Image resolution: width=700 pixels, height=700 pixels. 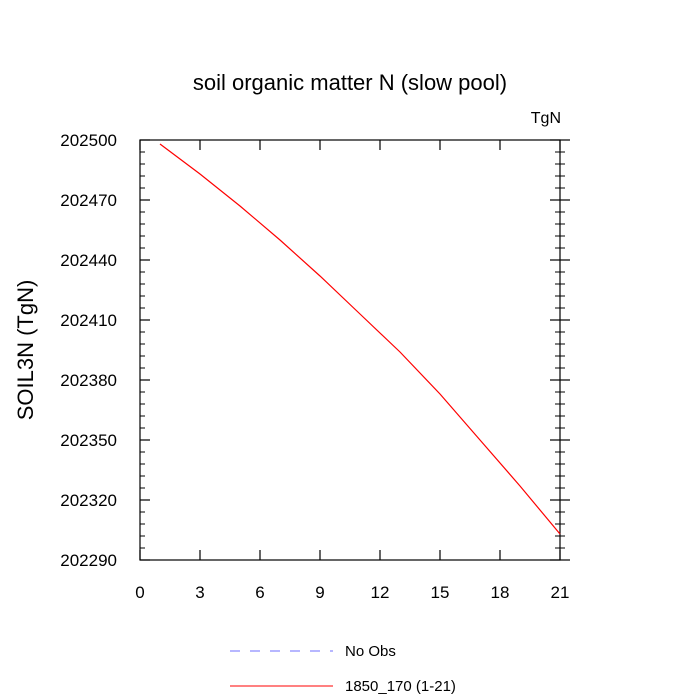 I want to click on y-tick-label: 202320, so click(x=88, y=500).